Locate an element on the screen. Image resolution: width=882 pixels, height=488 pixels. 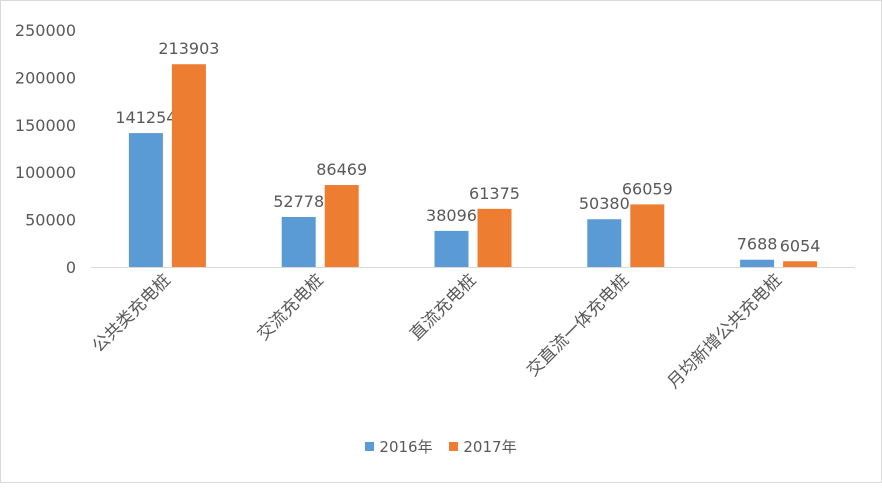
x-category-label: 月均新增公共充电桩 is located at coordinates (725, 331).